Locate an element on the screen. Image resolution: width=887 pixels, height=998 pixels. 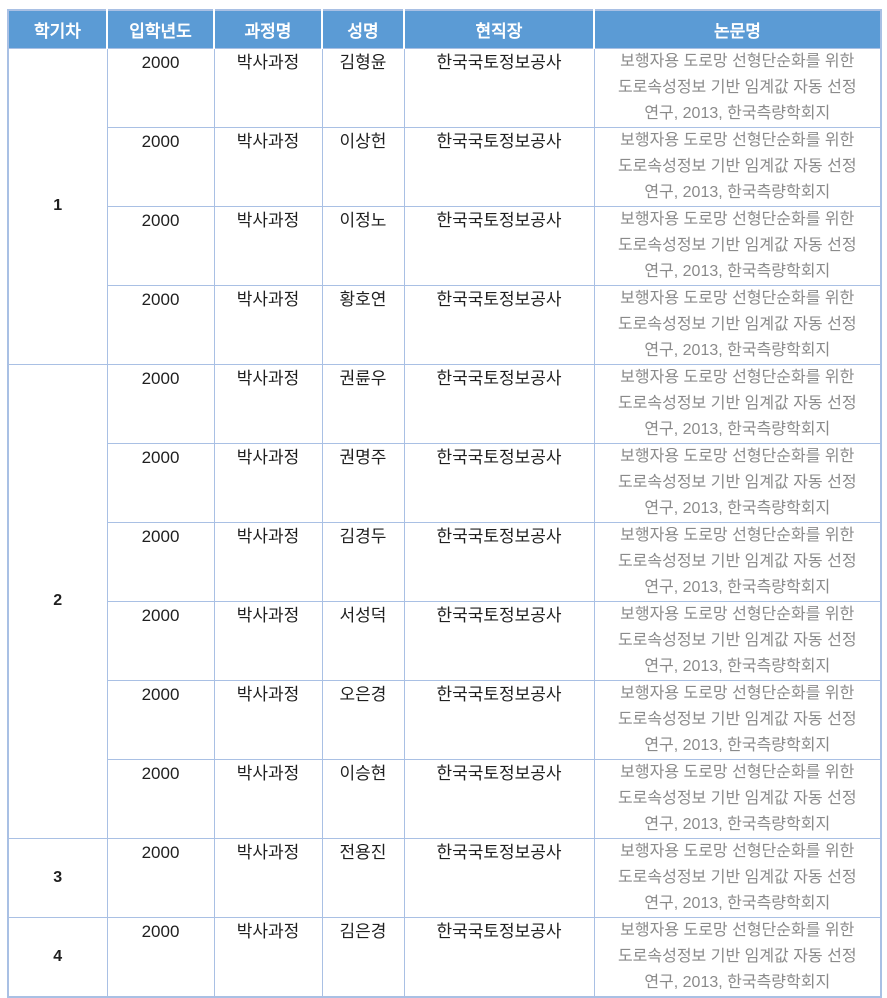
header-row: 학기차 입학년도 과정명 성명 현직장 논문명 is located at coordinates (444, 29).